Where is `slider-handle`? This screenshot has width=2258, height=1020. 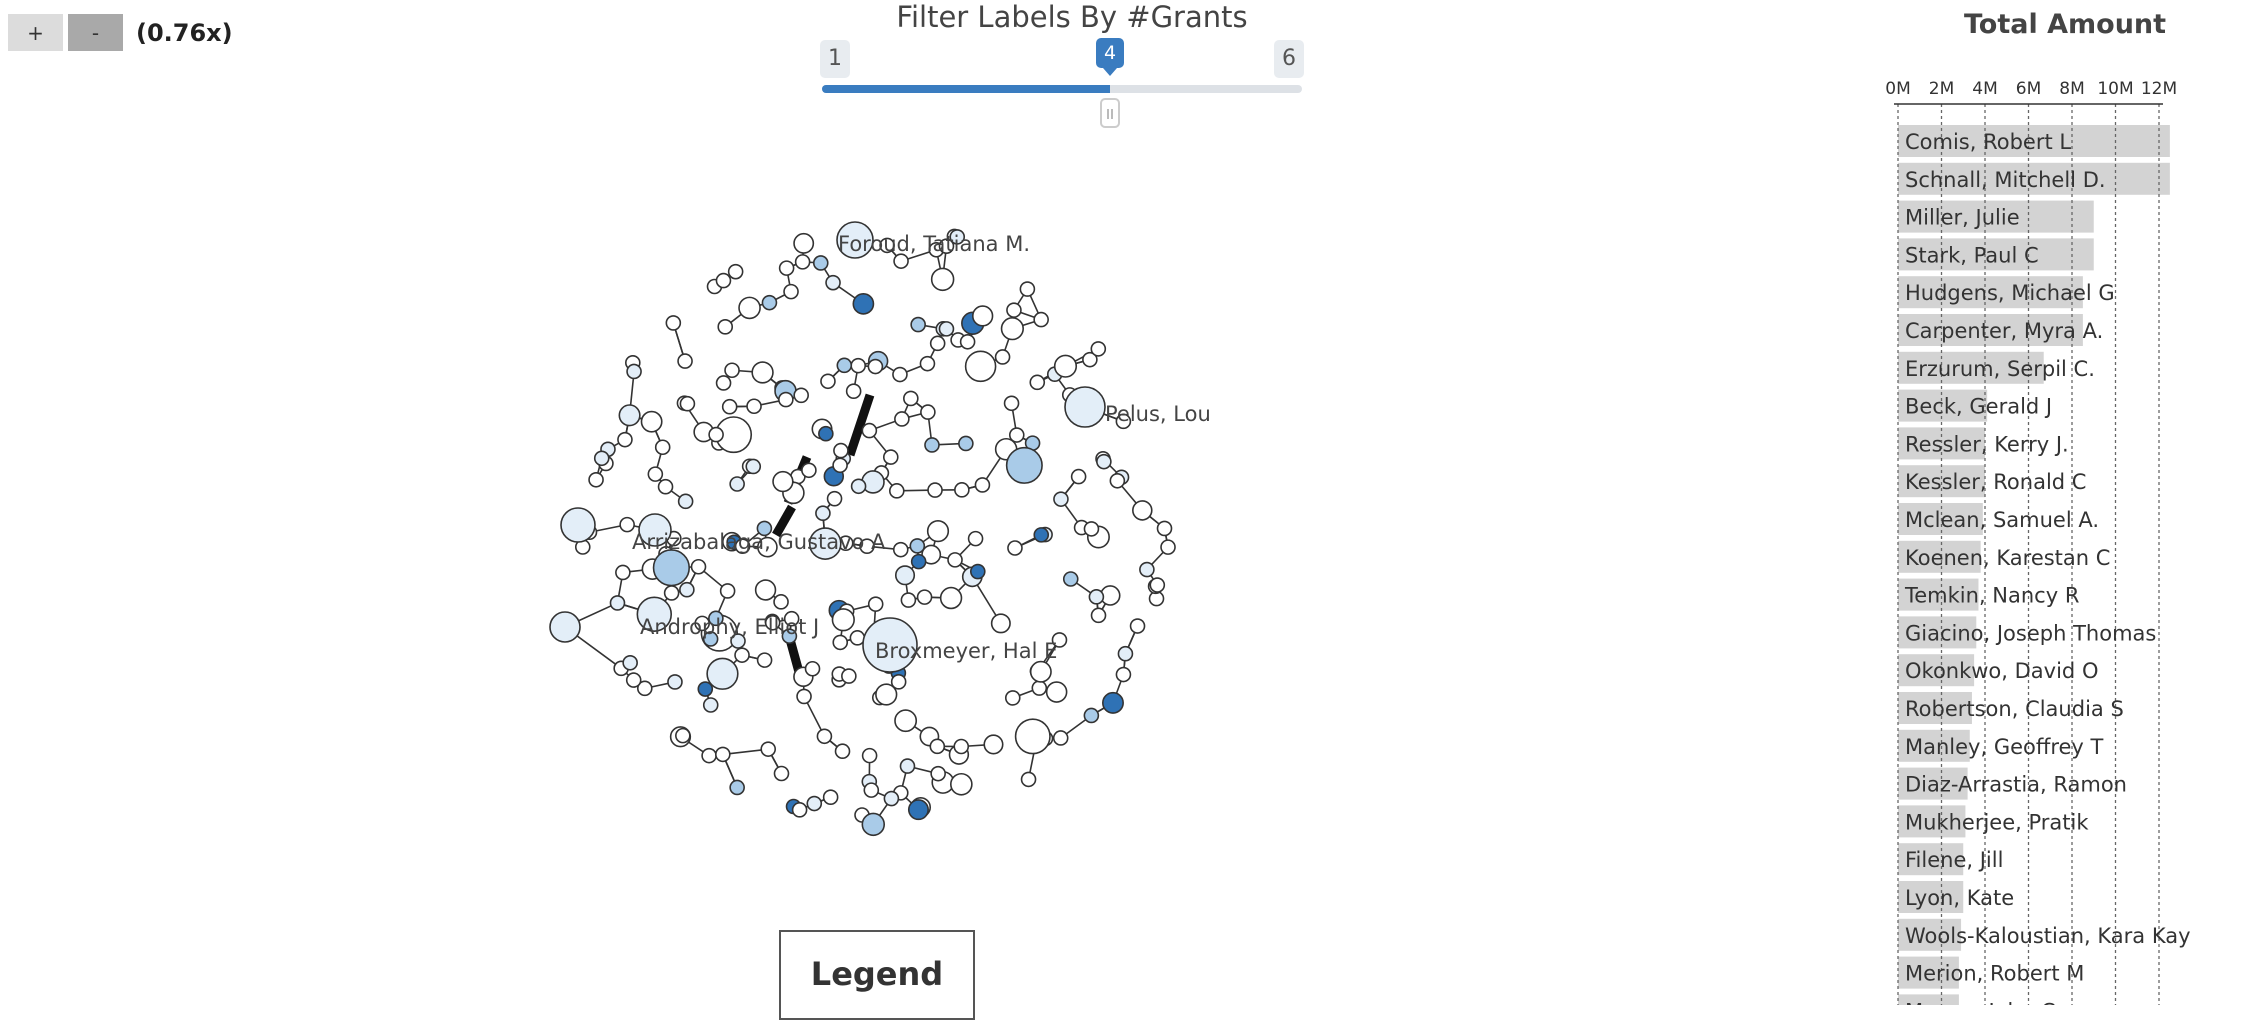
slider-handle is located at coordinates (1110, 113).